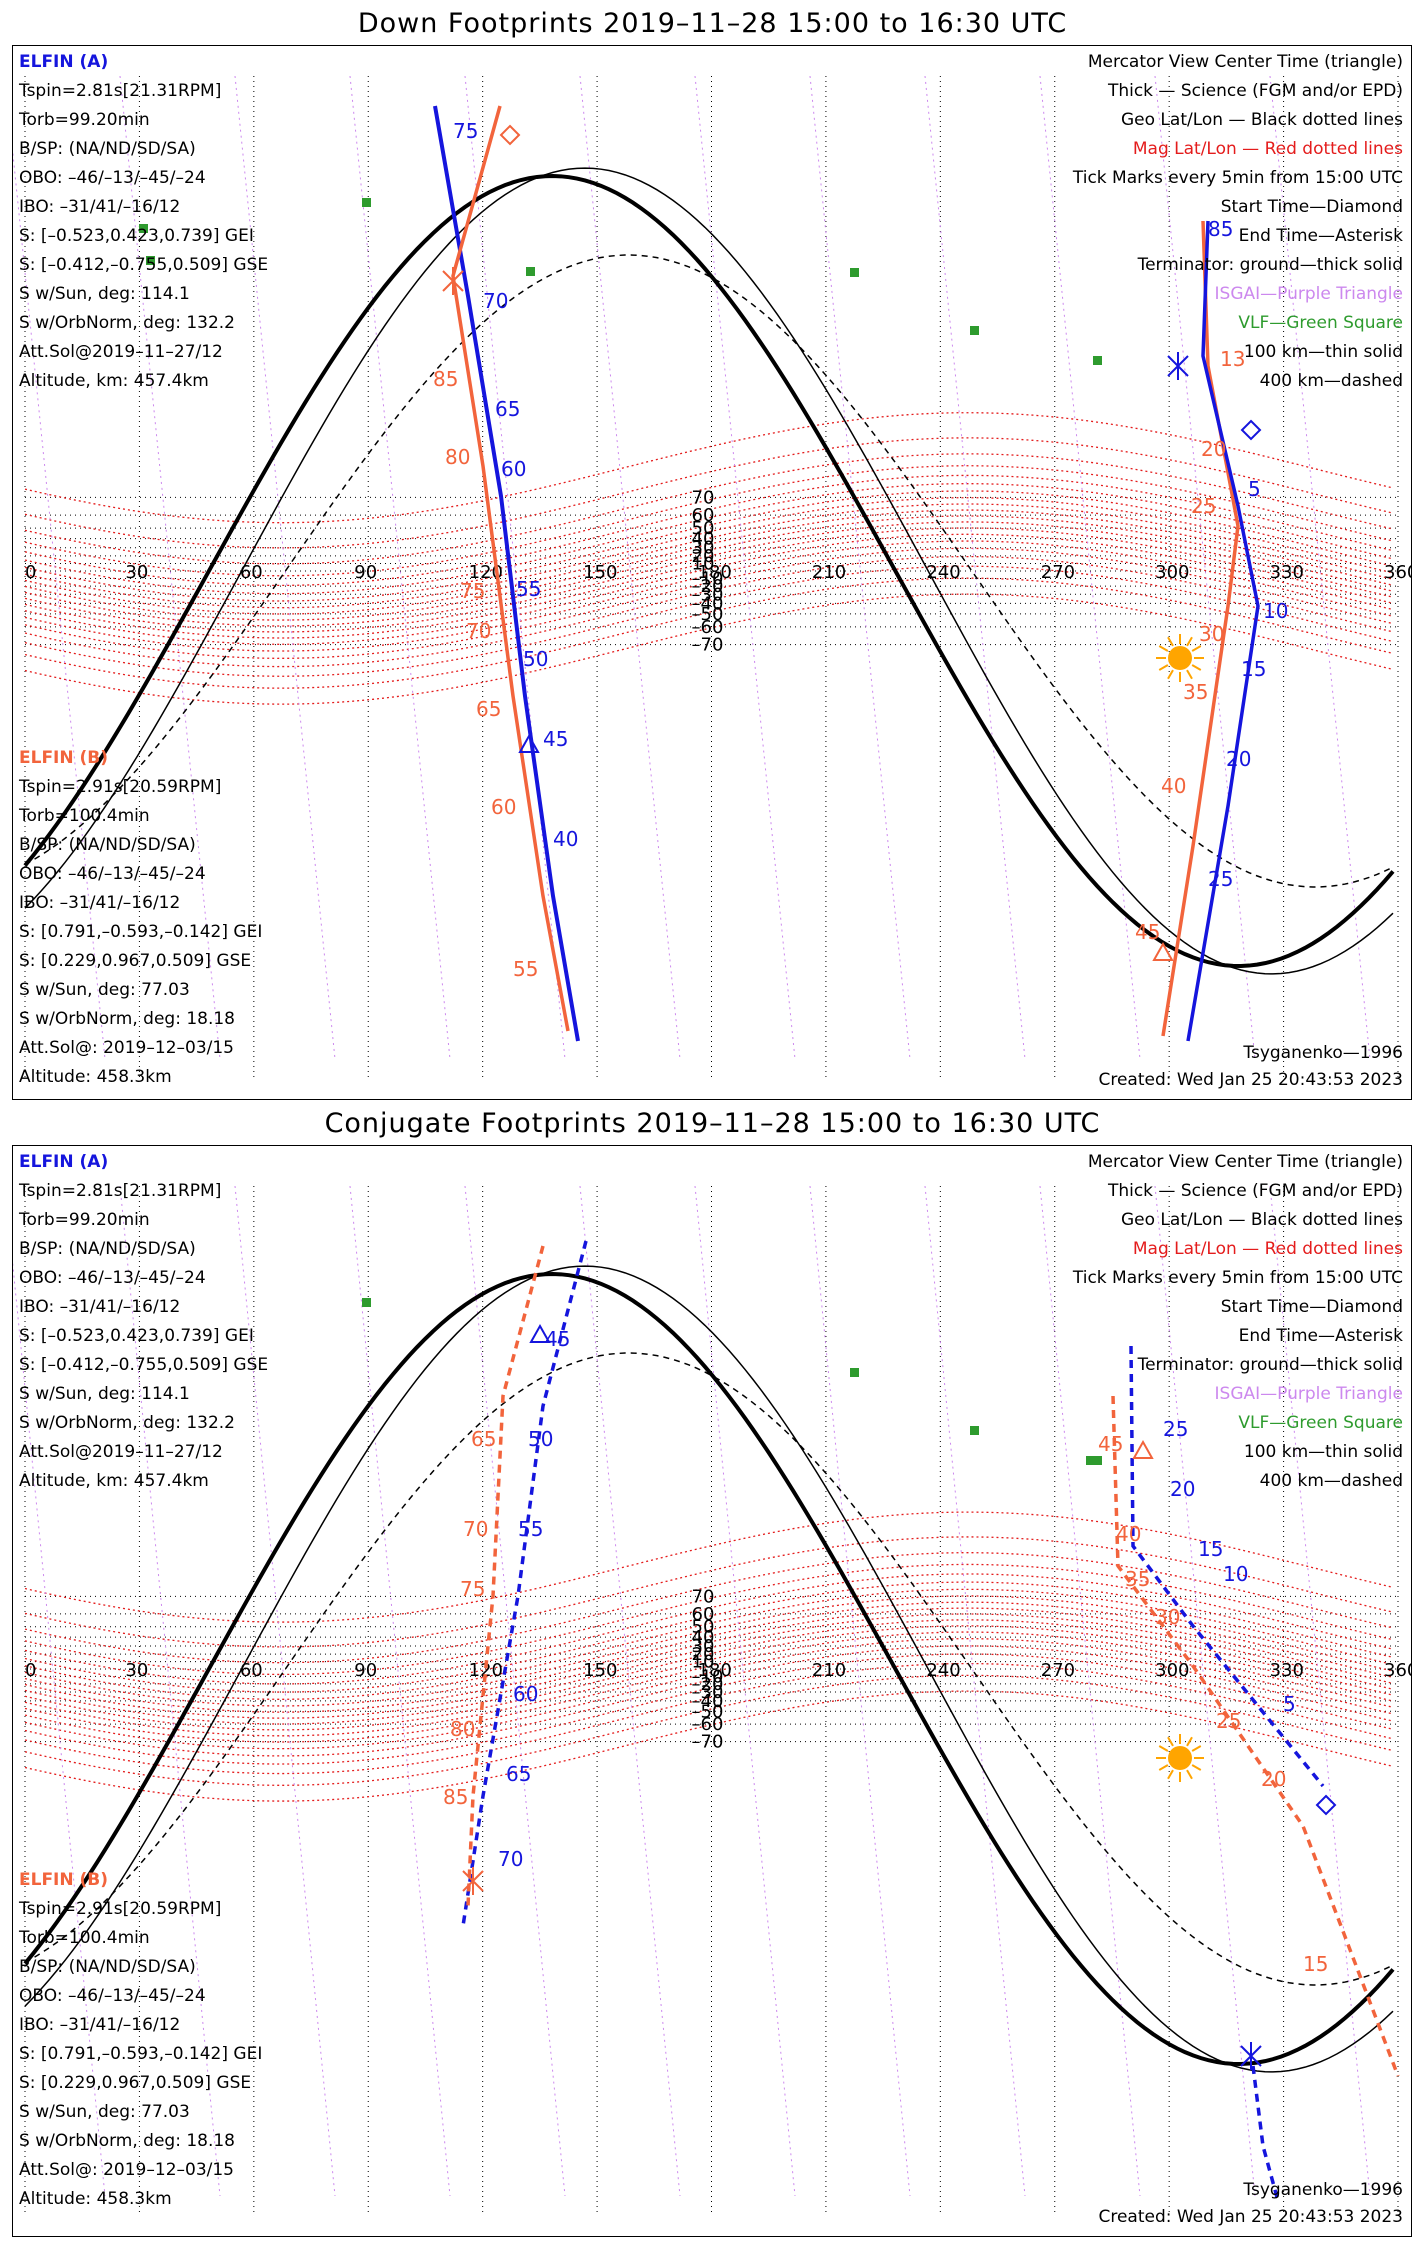  I want to click on info-line: S: [0.791,–0.593,–0.142] GEI, so click(141, 2054).